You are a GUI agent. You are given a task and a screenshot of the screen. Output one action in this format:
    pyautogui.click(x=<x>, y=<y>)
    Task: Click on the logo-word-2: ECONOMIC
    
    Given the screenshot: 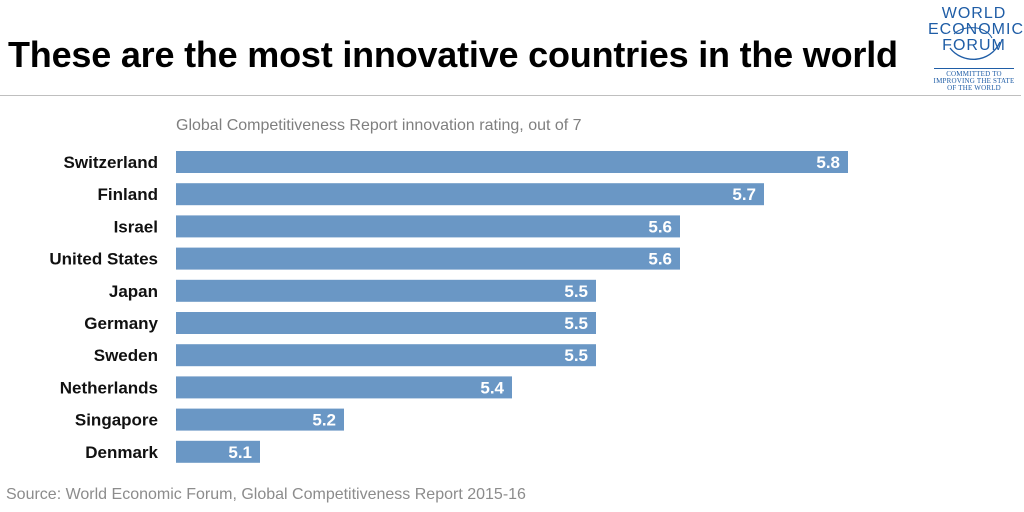 What is the action you would take?
    pyautogui.click(x=976, y=29)
    